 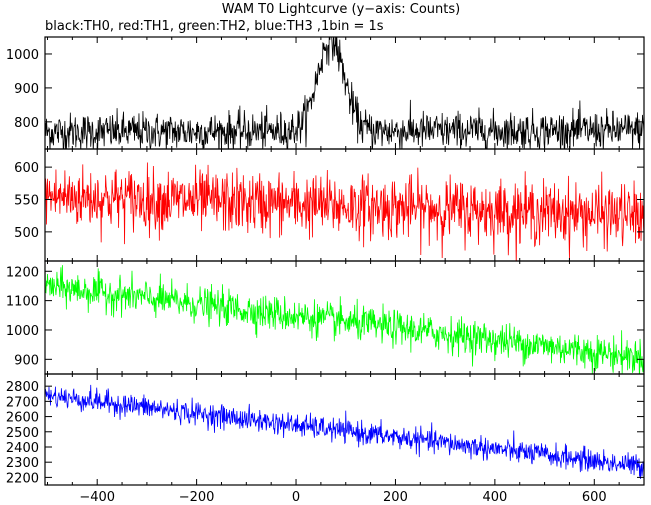 I want to click on y-tick-label: 2500, so click(x=22, y=433).